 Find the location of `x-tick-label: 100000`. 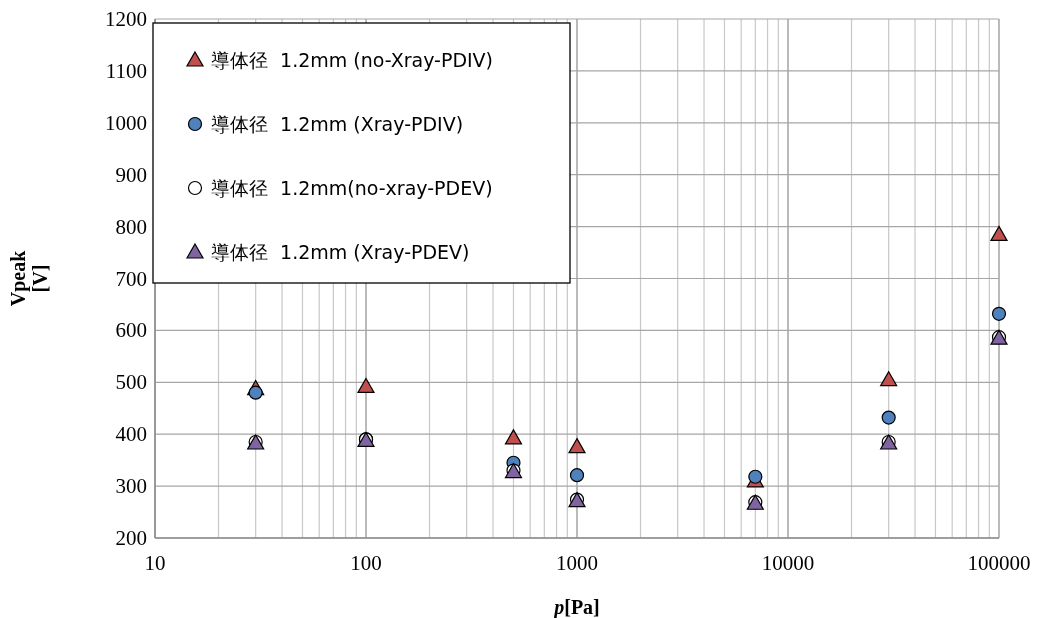

x-tick-label: 100000 is located at coordinates (999, 563).